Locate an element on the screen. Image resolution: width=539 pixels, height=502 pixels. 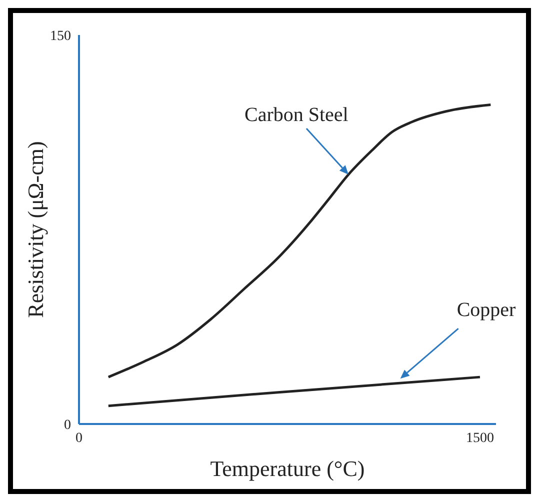
x-axis-title: Temperature (°C) is located at coordinates (287, 468).